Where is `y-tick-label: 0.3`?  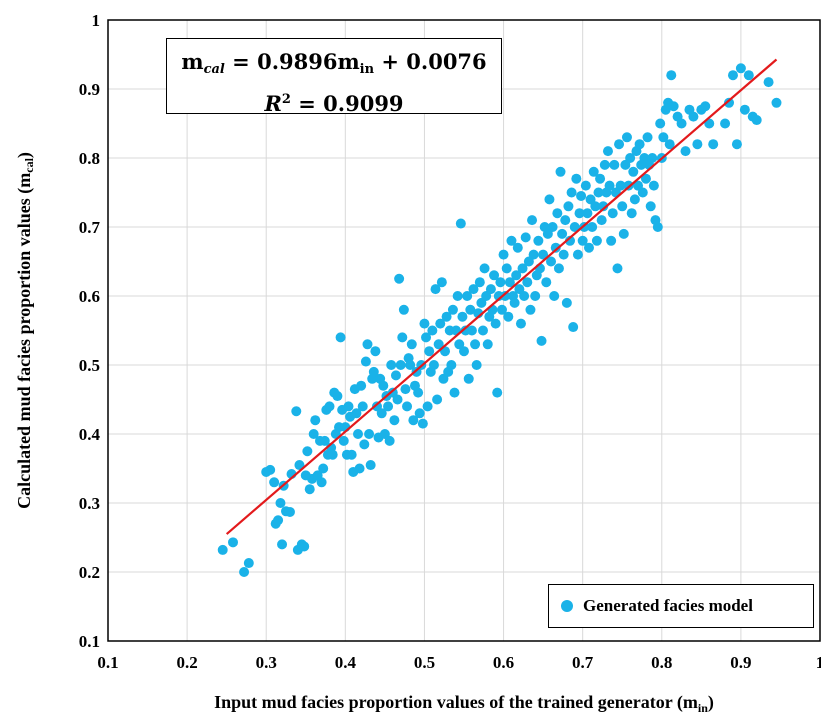
y-tick-label: 0.3 is located at coordinates (89, 503).